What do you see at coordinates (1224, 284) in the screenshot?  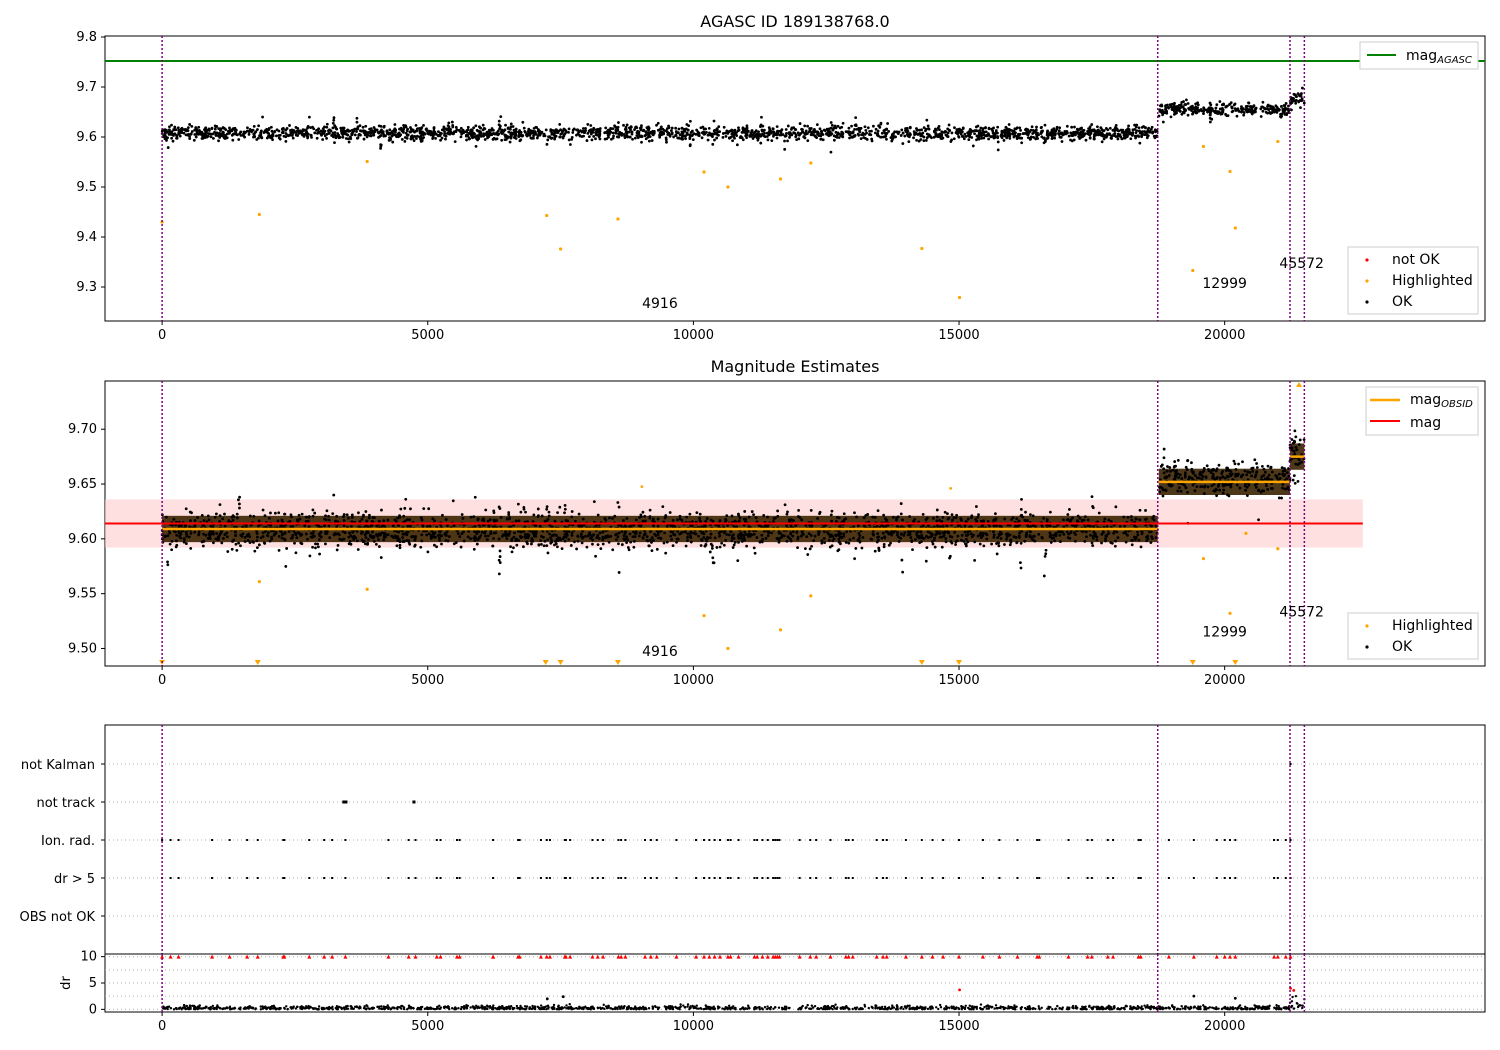 I see `p1-obsid-label: 12999` at bounding box center [1224, 284].